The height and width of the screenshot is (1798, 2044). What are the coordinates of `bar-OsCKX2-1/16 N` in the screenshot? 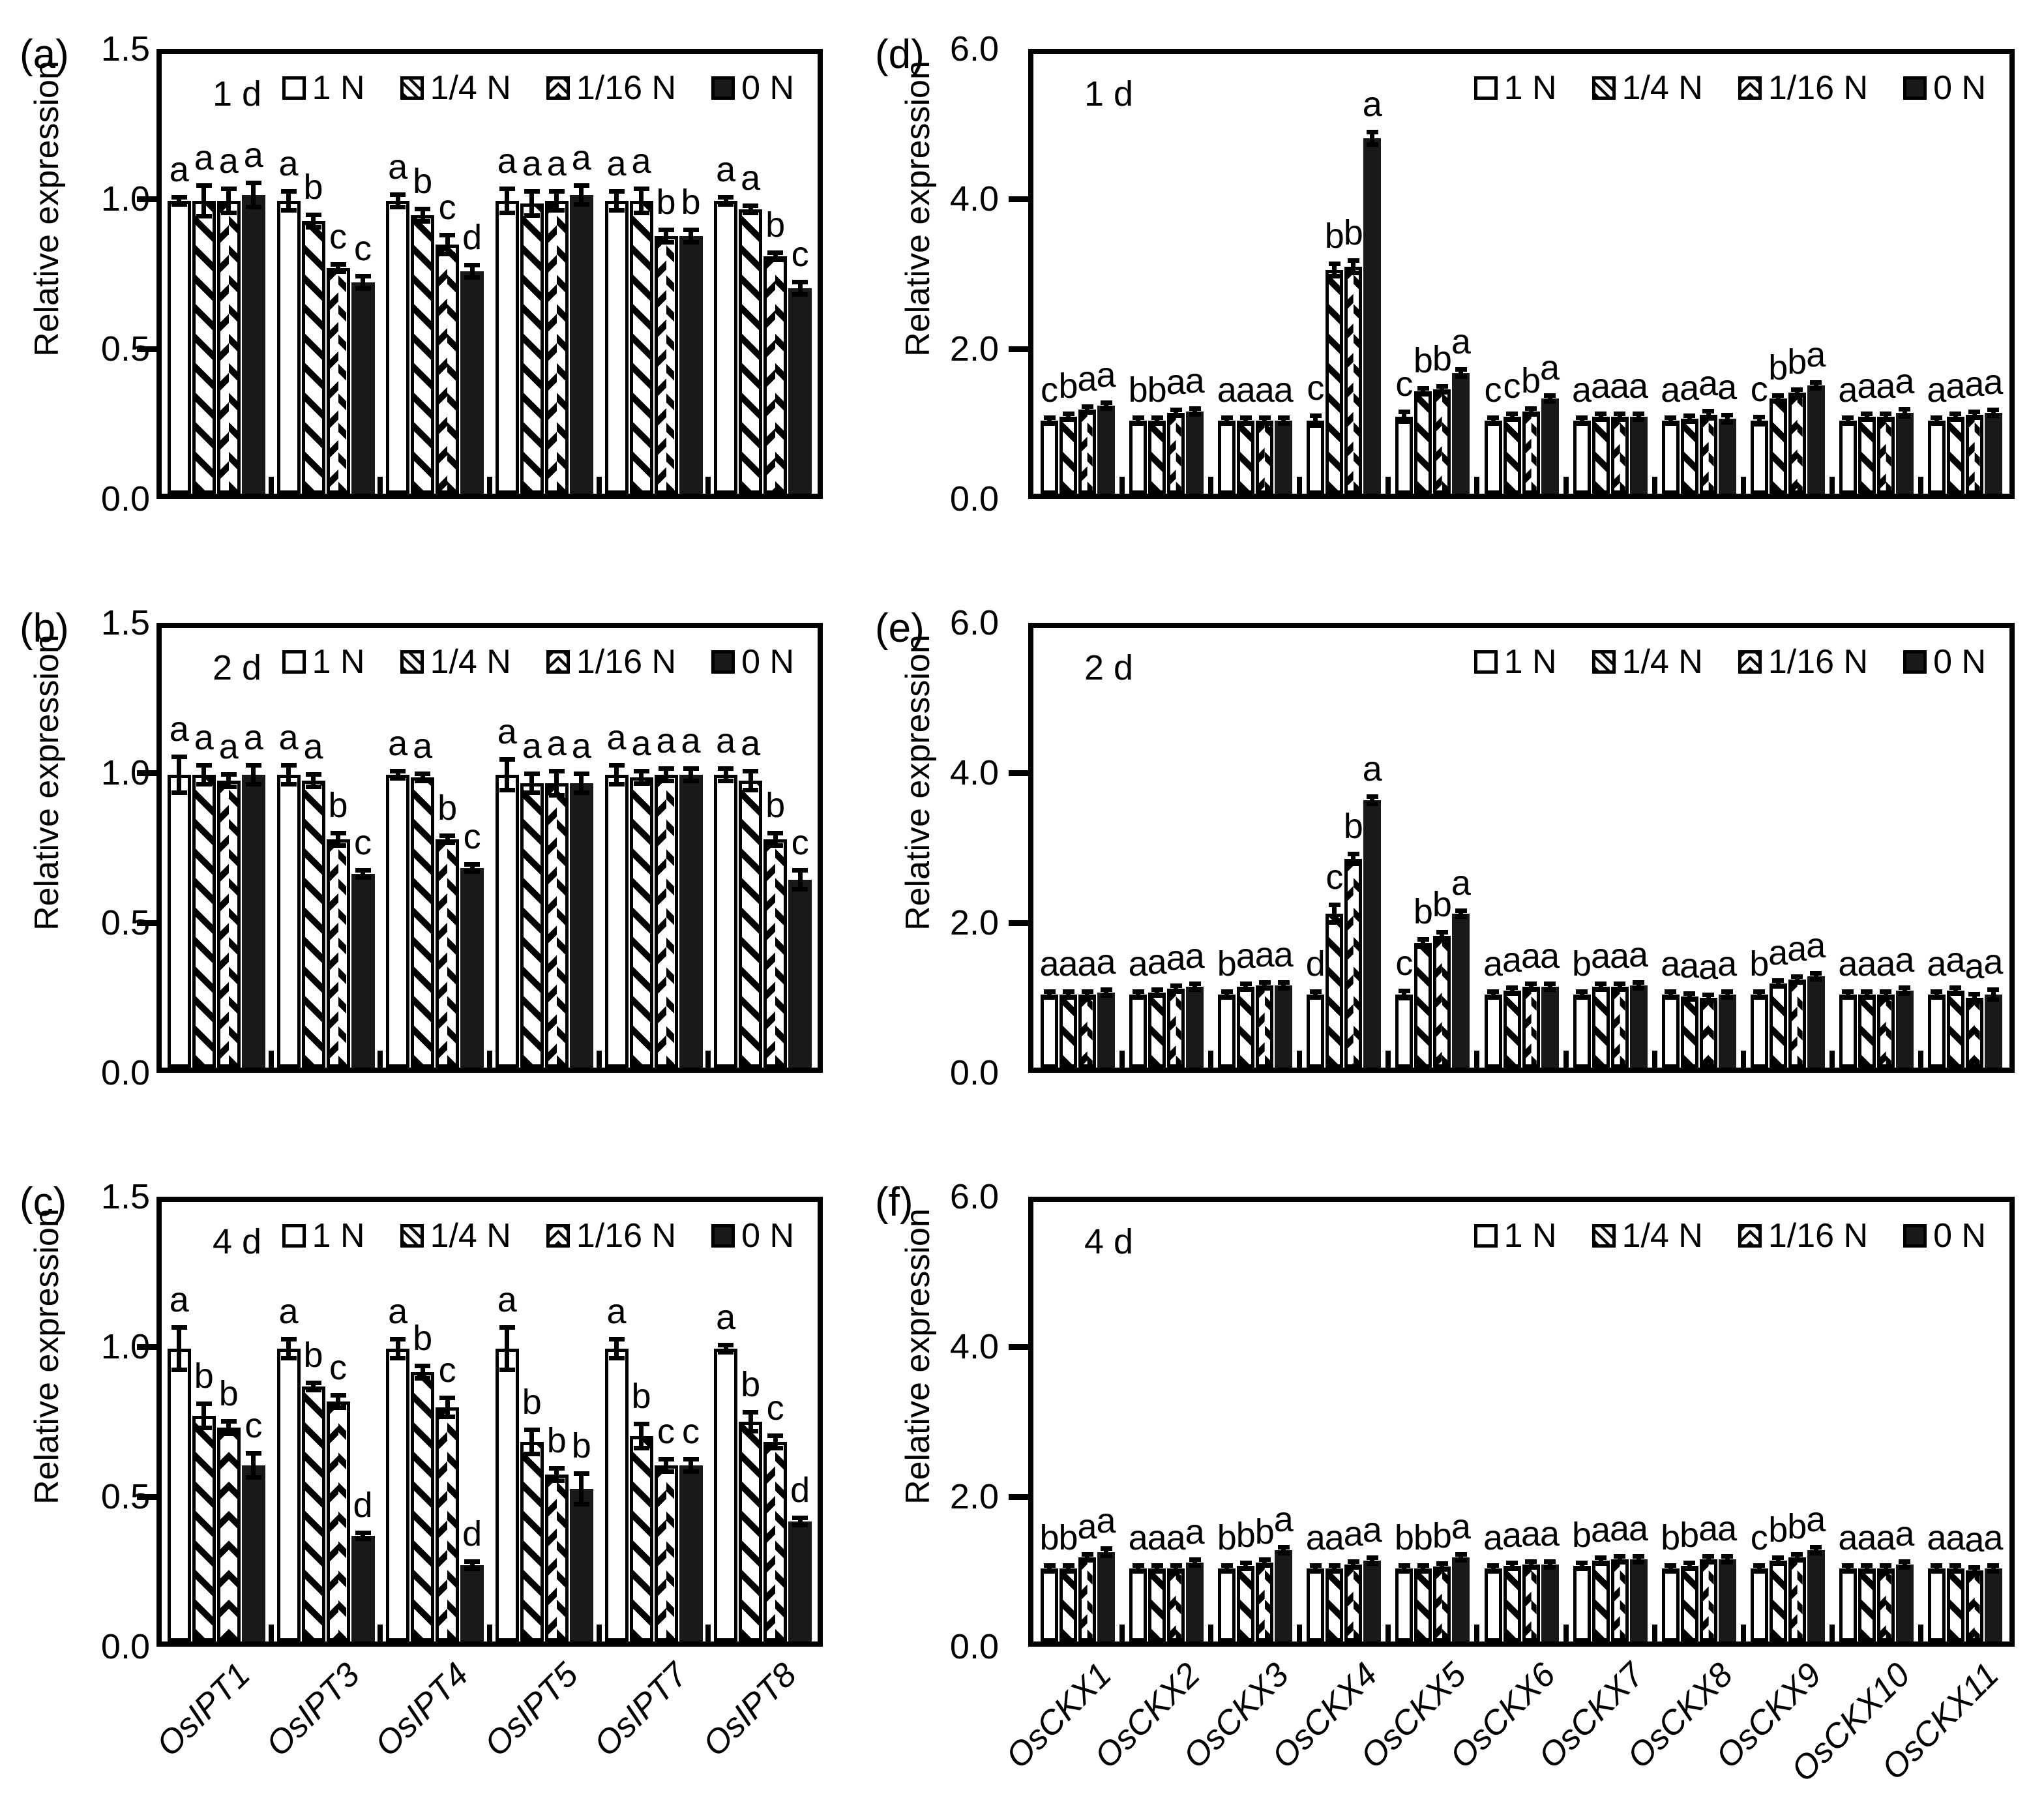 It's located at (1176, 1028).